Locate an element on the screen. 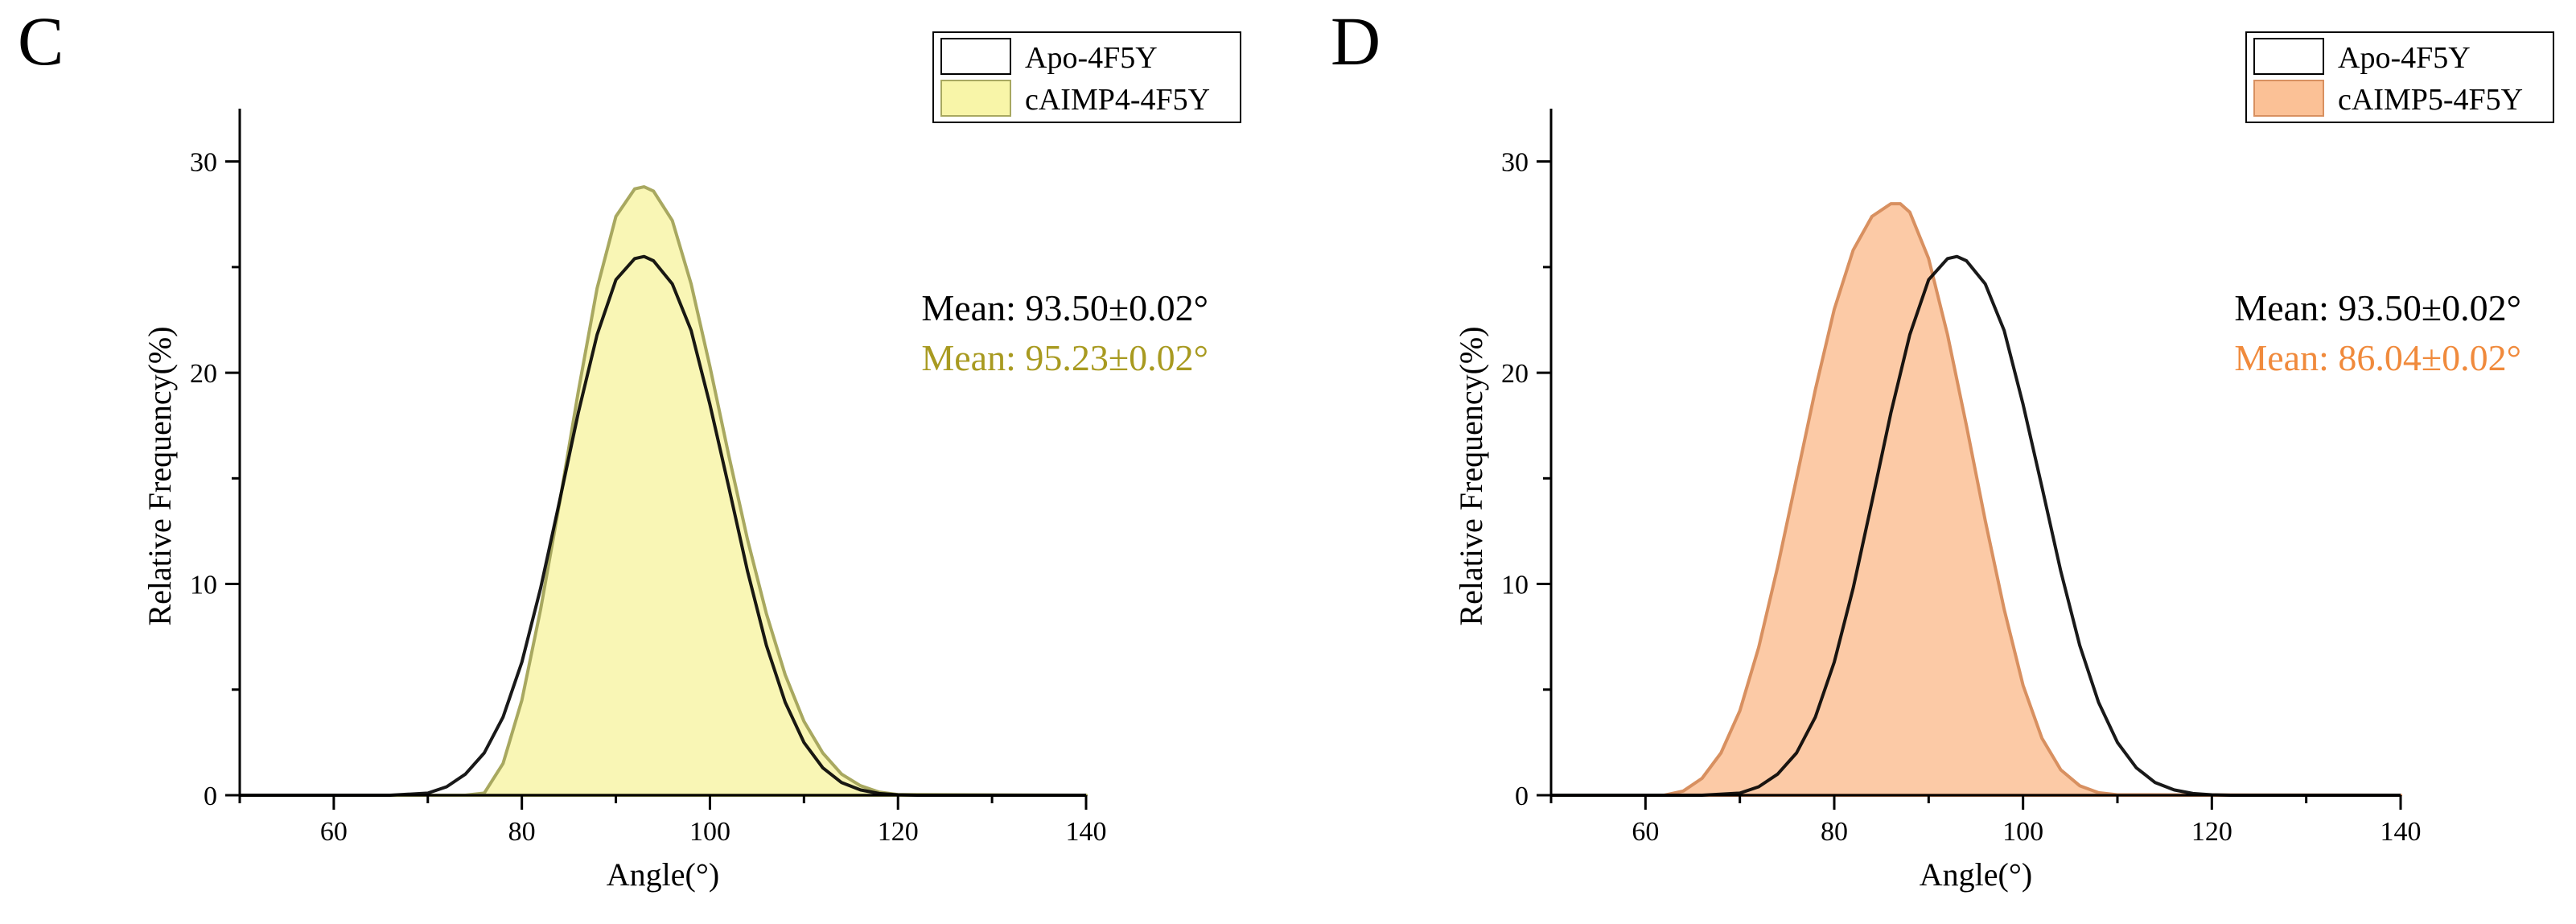  legend-swatch-caimp5-4f5y is located at coordinates (2288, 98).